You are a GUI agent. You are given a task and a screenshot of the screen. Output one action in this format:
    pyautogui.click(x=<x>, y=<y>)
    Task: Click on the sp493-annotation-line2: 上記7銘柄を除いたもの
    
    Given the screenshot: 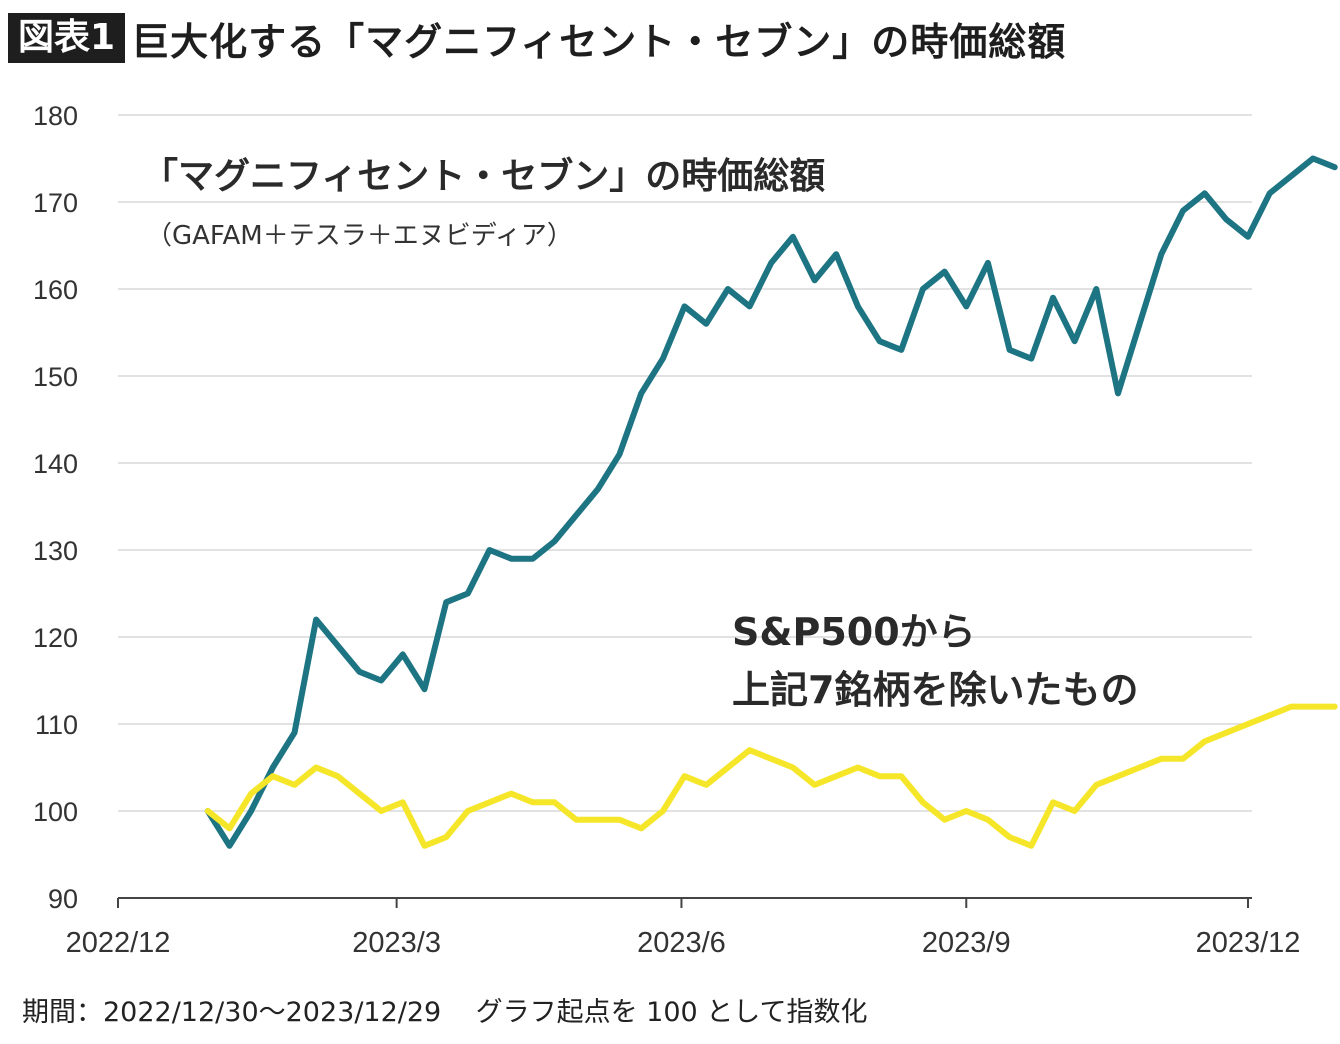 What is the action you would take?
    pyautogui.click(x=935, y=690)
    